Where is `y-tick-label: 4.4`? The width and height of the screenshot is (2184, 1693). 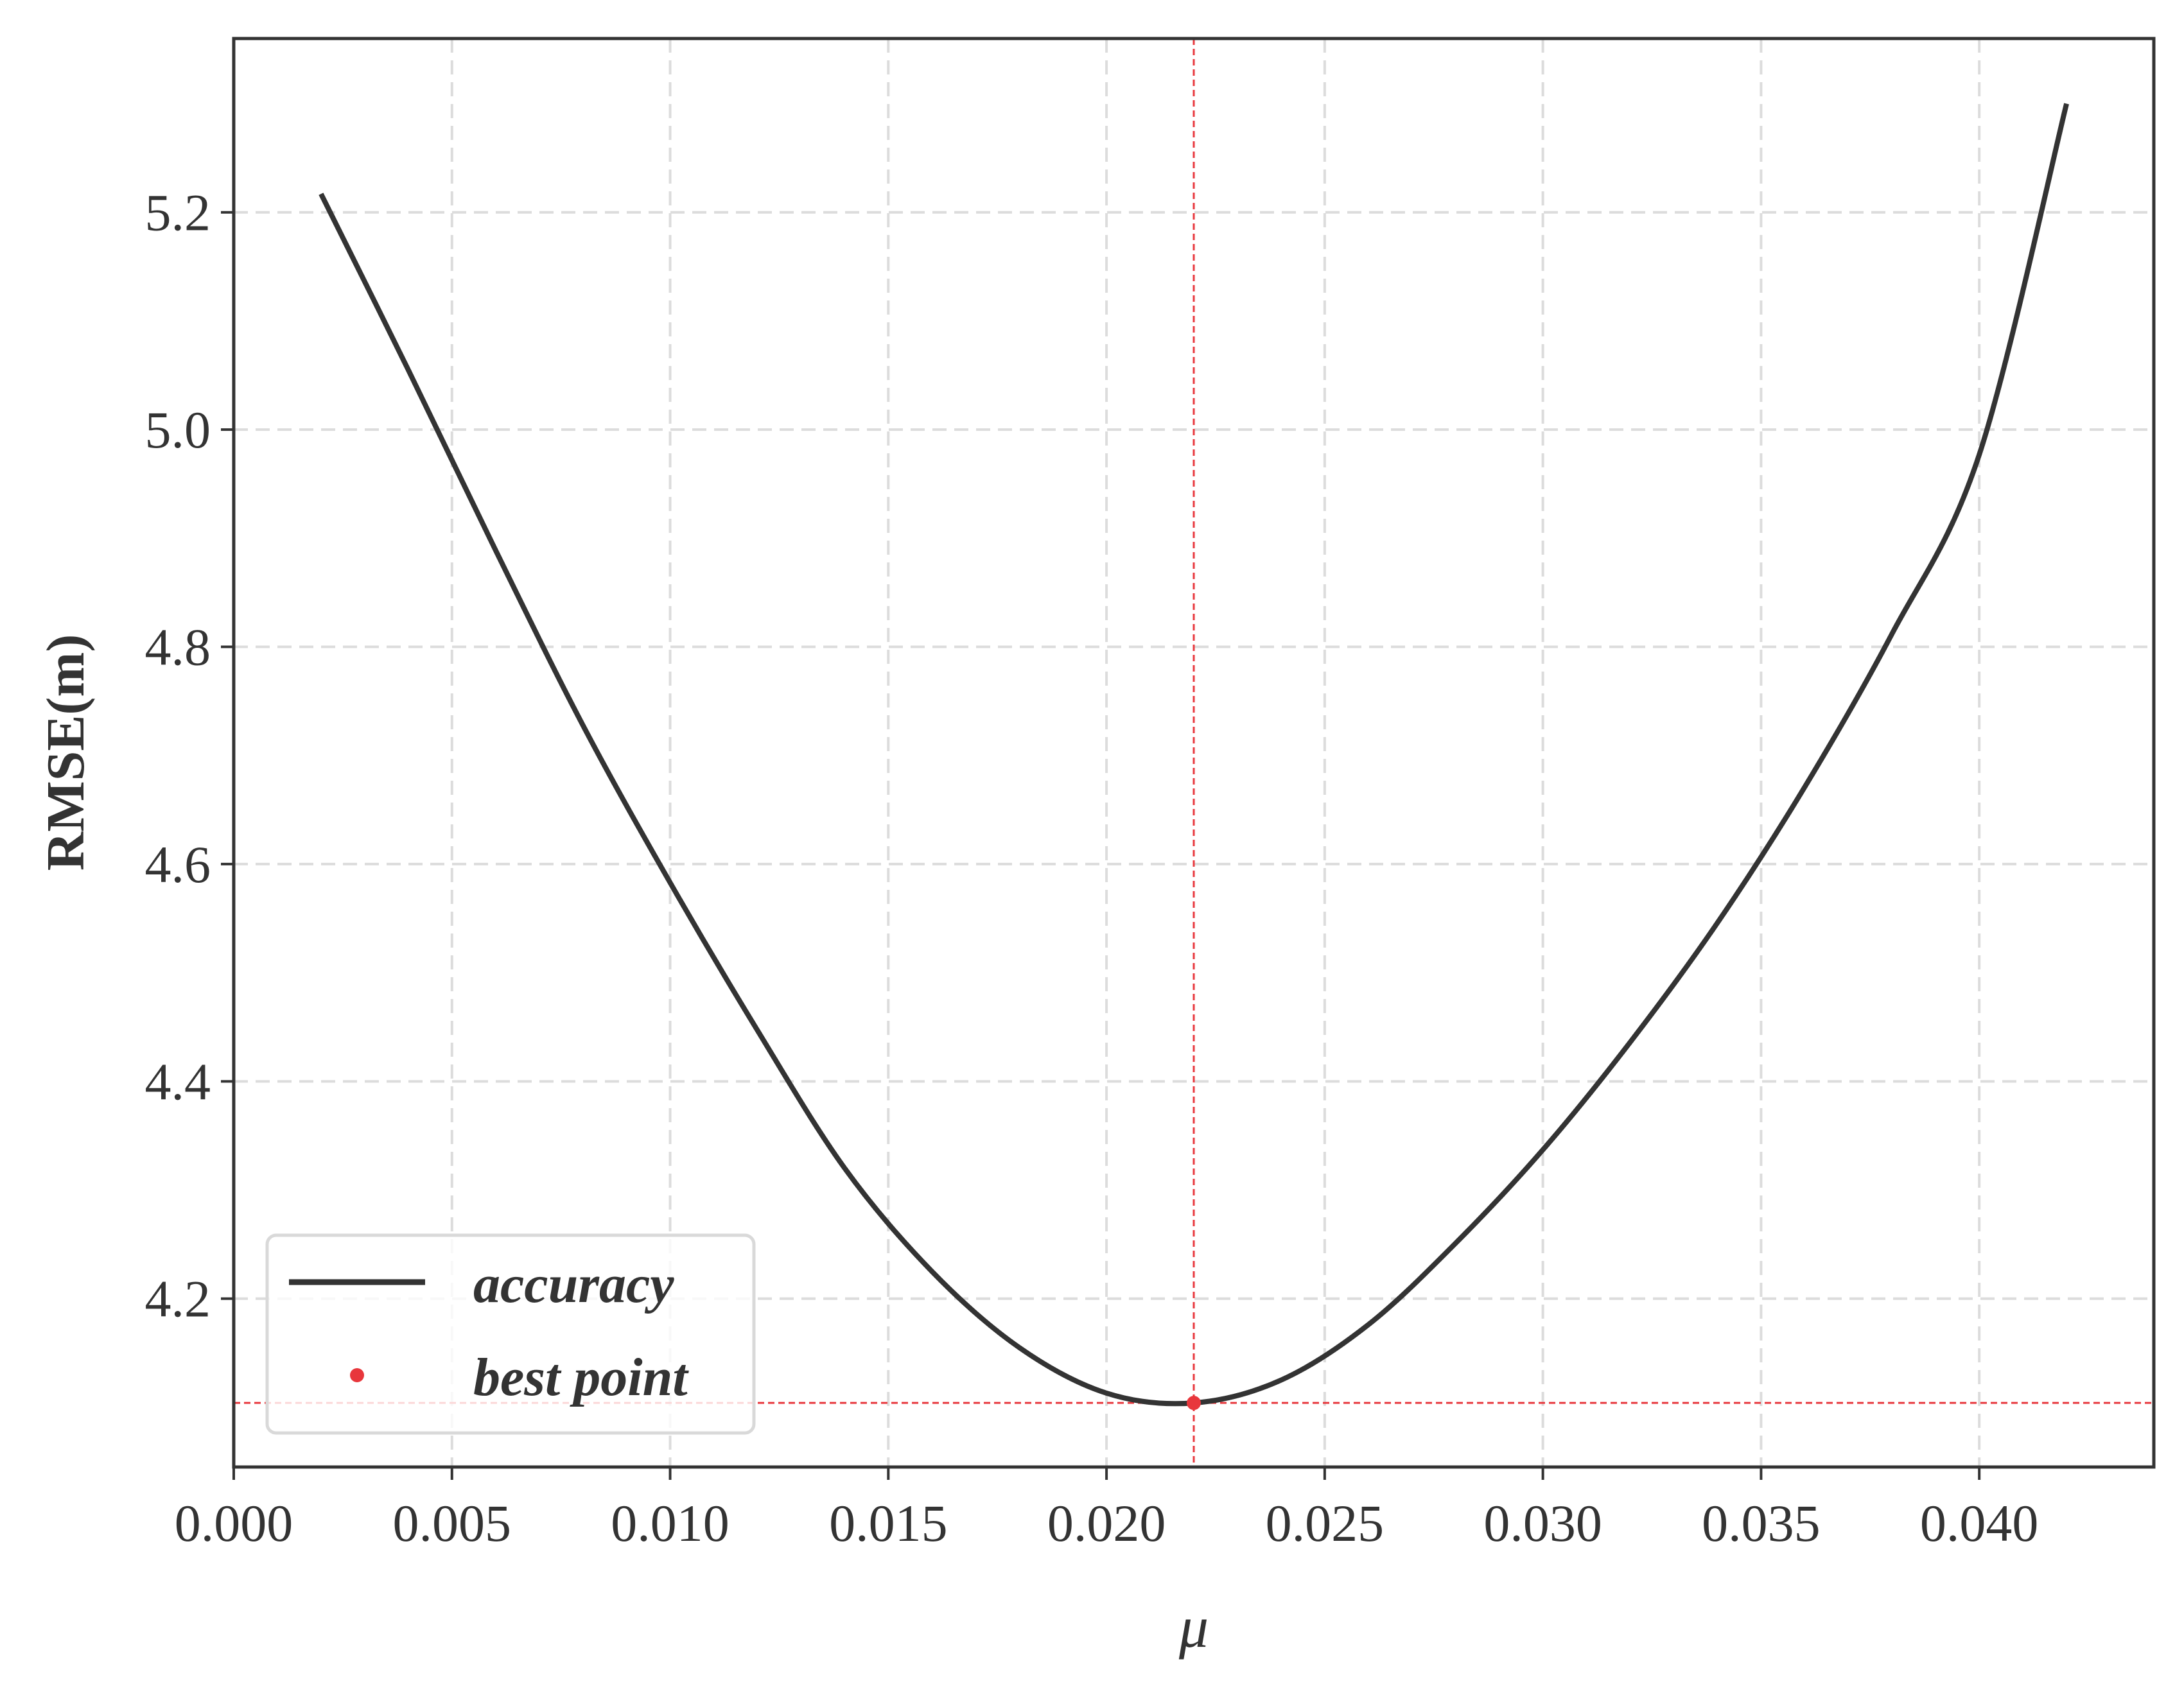
y-tick-label: 4.4 is located at coordinates (178, 1081).